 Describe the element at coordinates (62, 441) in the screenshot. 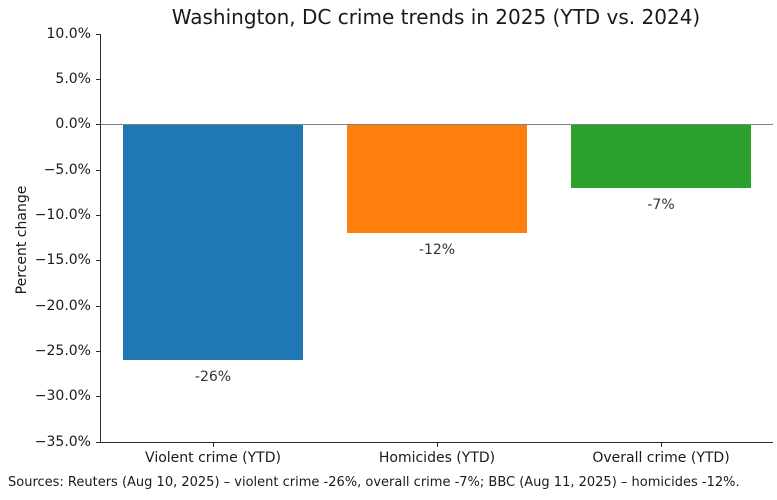

I see `y-tick-label: −35.0%` at that location.